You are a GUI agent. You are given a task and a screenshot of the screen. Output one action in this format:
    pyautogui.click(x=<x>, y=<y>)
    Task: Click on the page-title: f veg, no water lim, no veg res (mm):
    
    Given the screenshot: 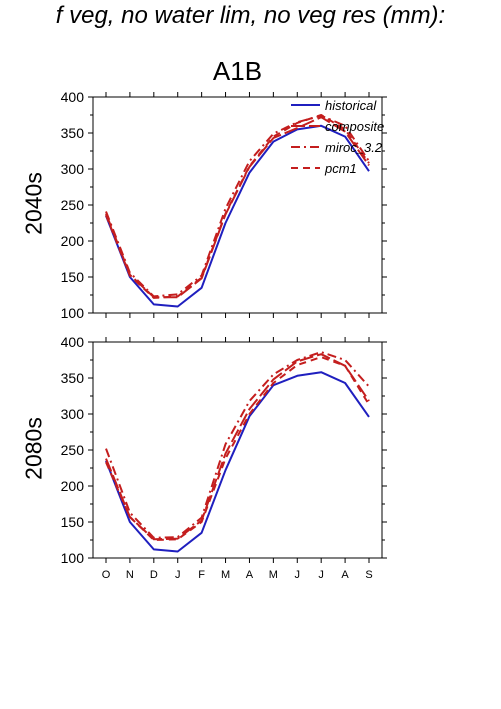 What is the action you would take?
    pyautogui.click(x=250, y=15)
    